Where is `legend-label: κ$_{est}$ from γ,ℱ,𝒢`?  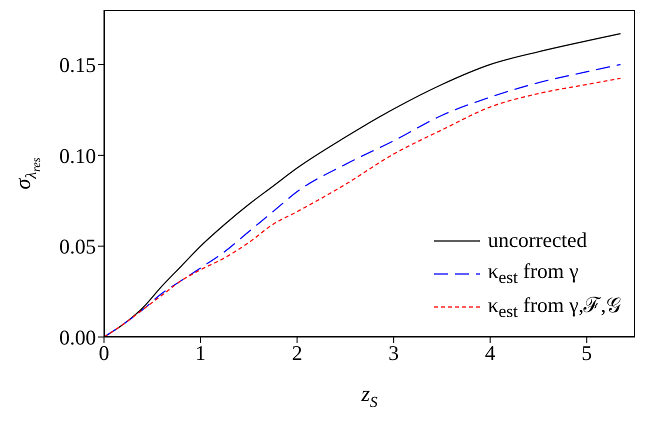
legend-label: κ$_{est}$ from γ,ℱ,𝒢 is located at coordinates (554, 307).